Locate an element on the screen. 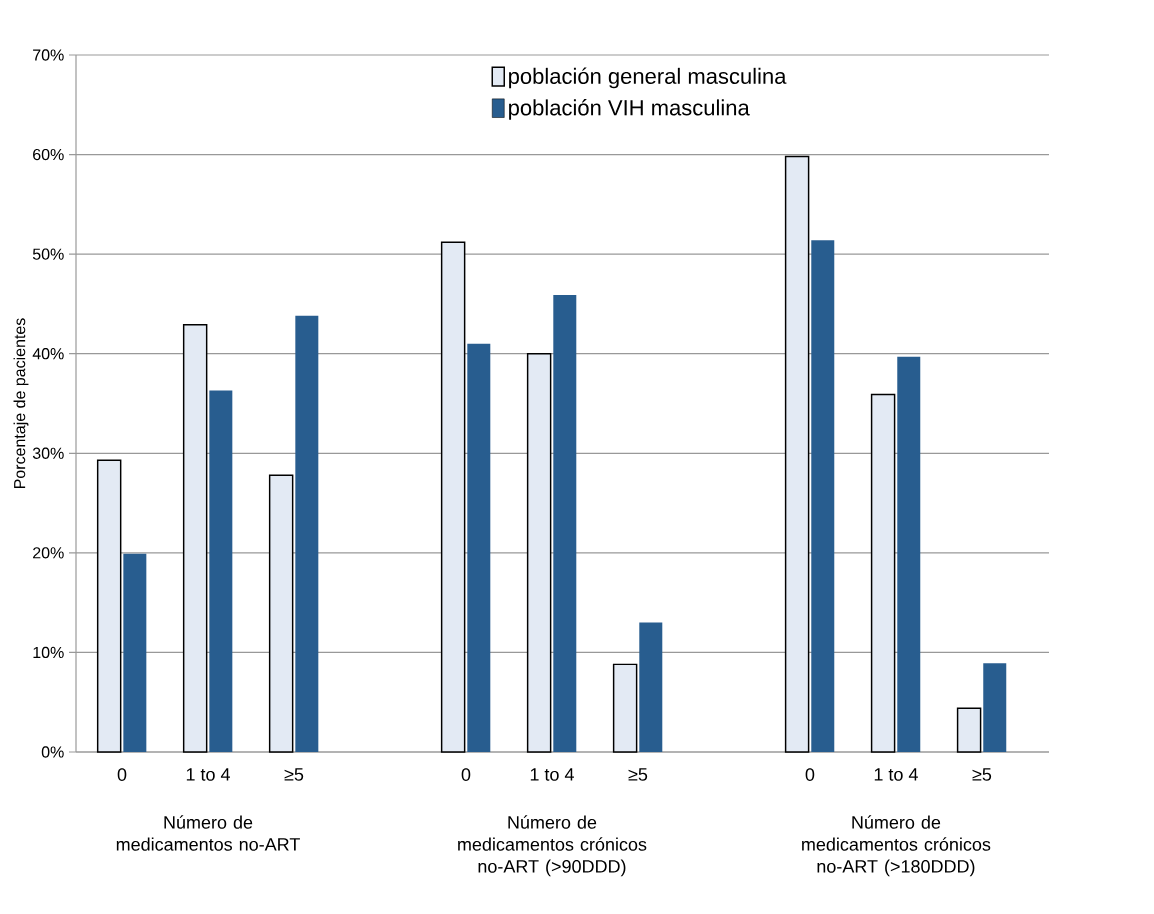  y-tick-label: 40% is located at coordinates (48, 354).